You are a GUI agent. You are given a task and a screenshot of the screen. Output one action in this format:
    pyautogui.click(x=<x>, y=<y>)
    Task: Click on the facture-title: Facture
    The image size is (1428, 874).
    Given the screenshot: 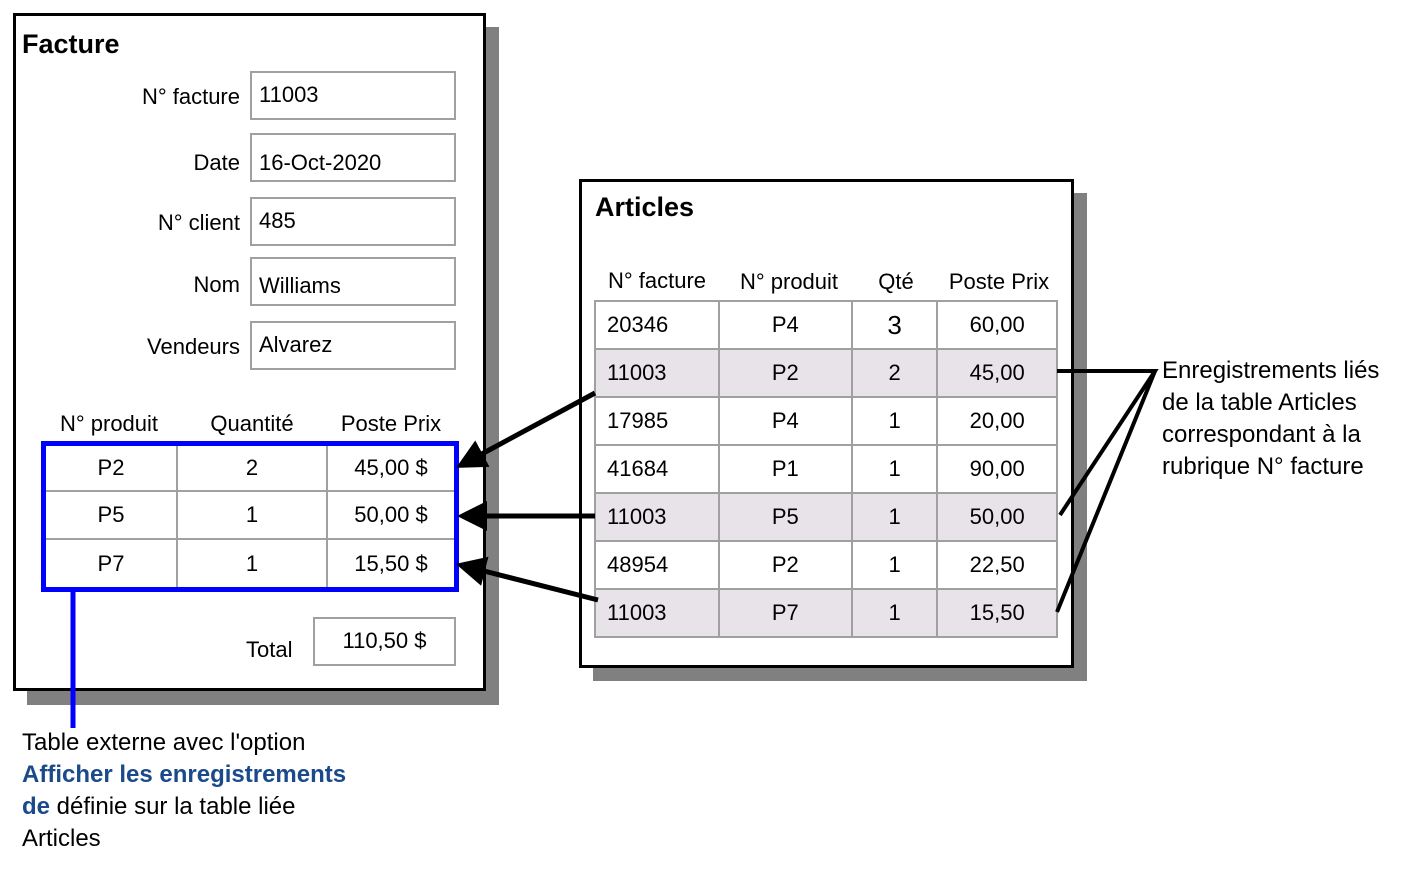 What is the action you would take?
    pyautogui.click(x=71, y=44)
    